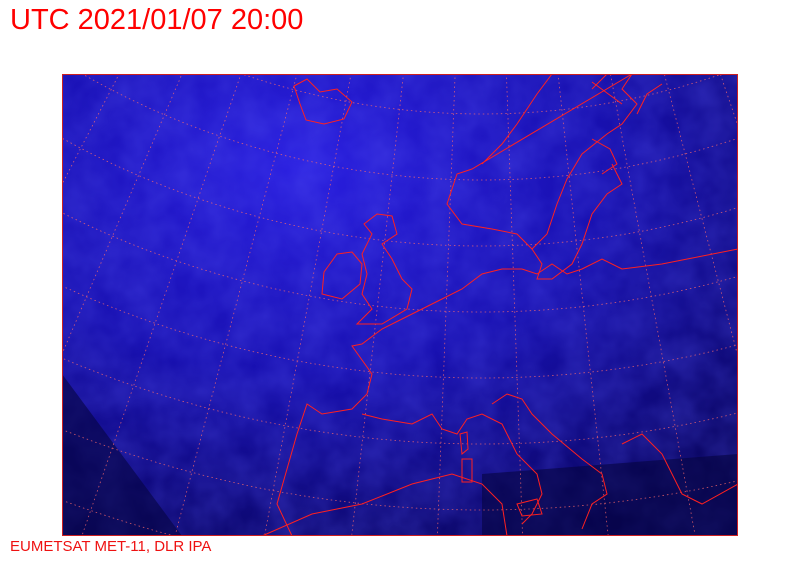 The image size is (800, 565). What do you see at coordinates (627, 124) in the screenshot?
I see `coast-finland` at bounding box center [627, 124].